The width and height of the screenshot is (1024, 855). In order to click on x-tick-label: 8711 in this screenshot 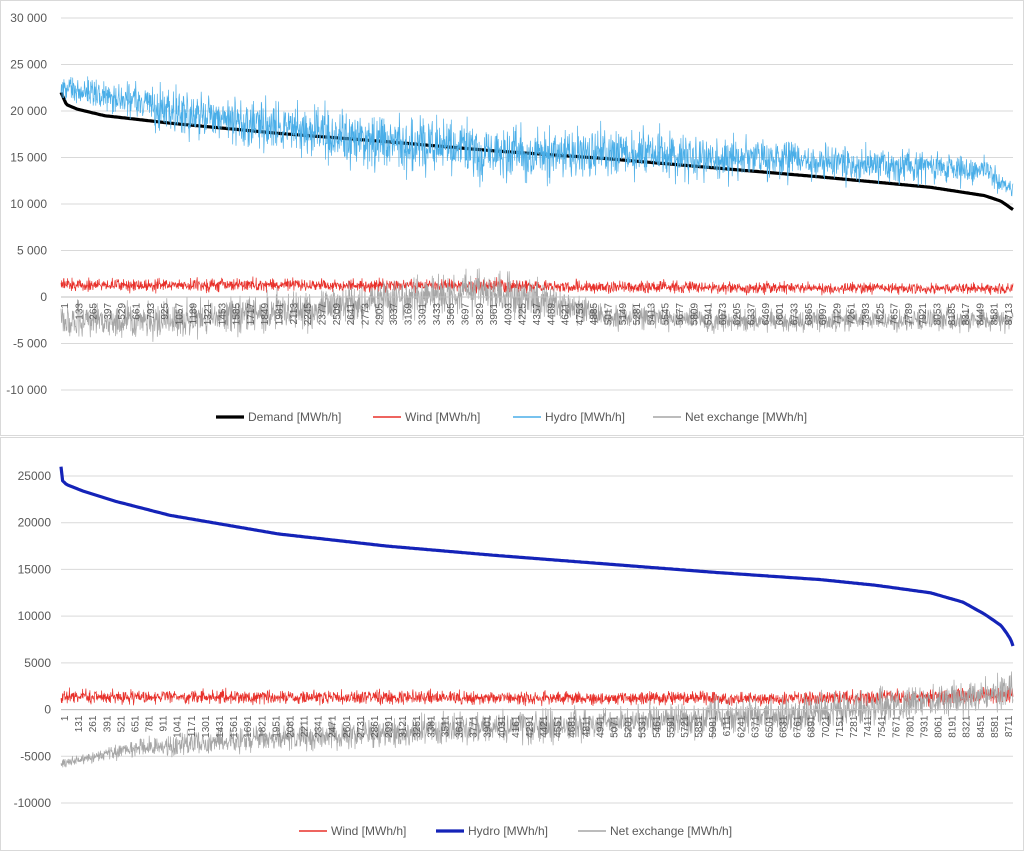, I will do `click(1009, 726)`.